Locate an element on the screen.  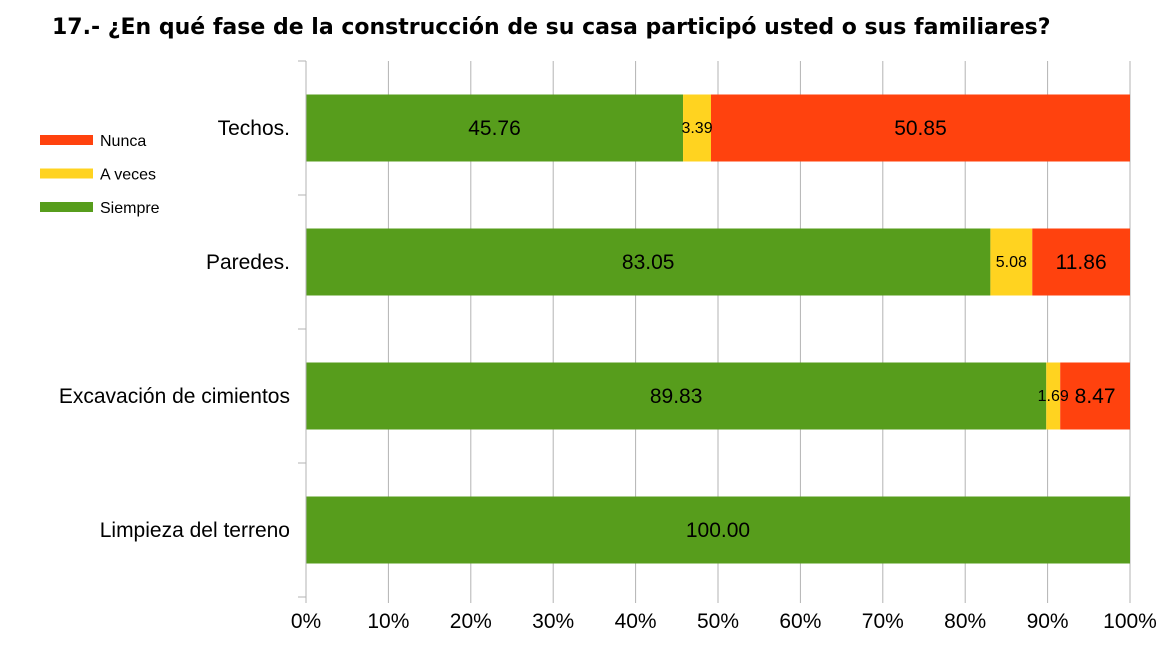
data-label: 83.05 is located at coordinates (648, 262).